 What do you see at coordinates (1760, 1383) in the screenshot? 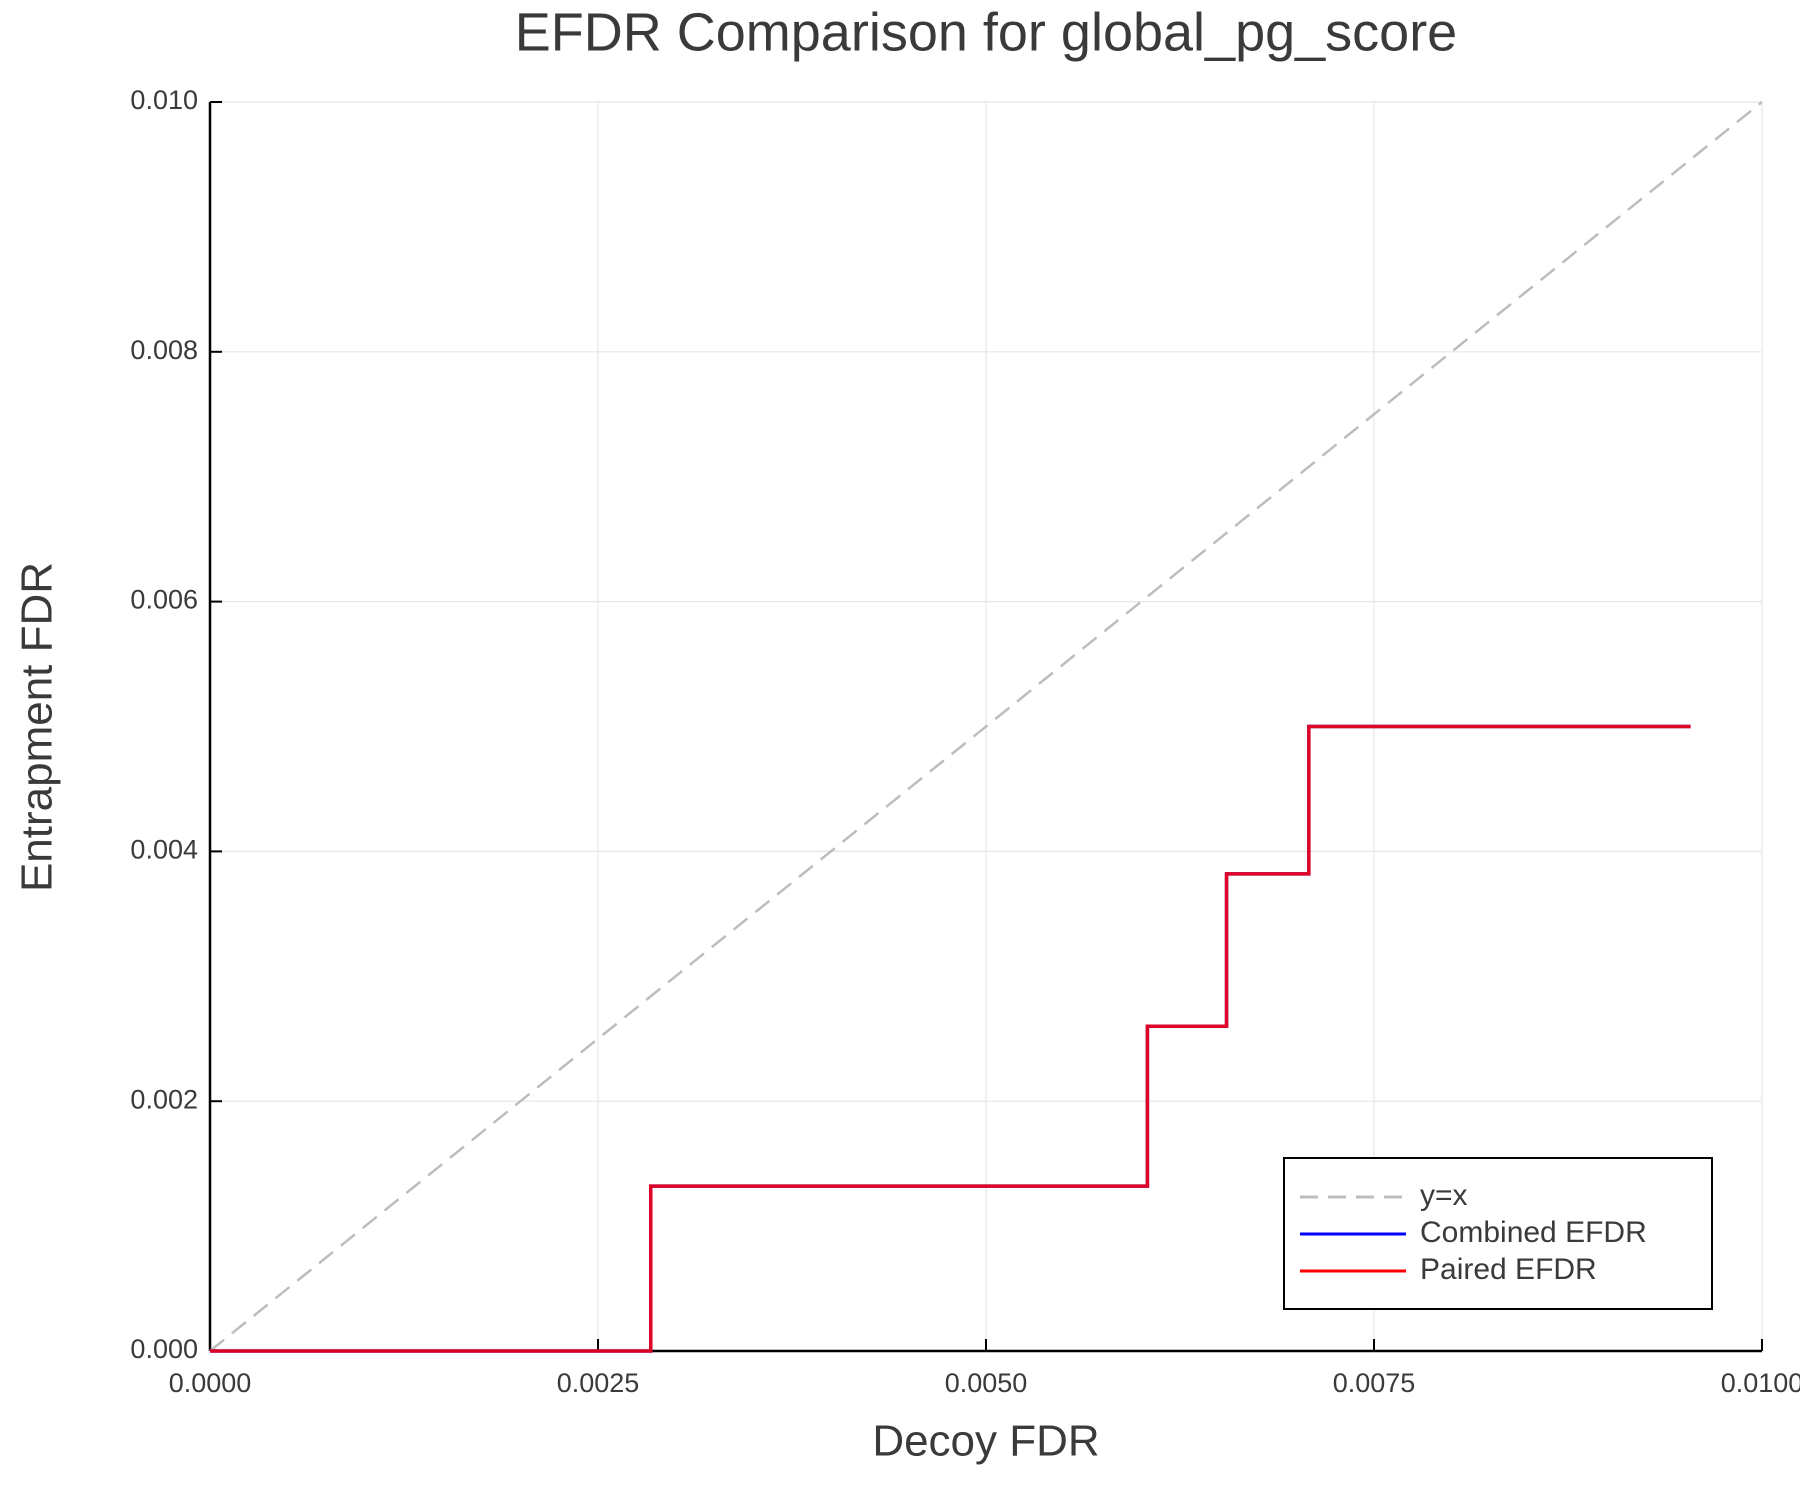
I see `x-tick-label: 0.0100` at bounding box center [1760, 1383].